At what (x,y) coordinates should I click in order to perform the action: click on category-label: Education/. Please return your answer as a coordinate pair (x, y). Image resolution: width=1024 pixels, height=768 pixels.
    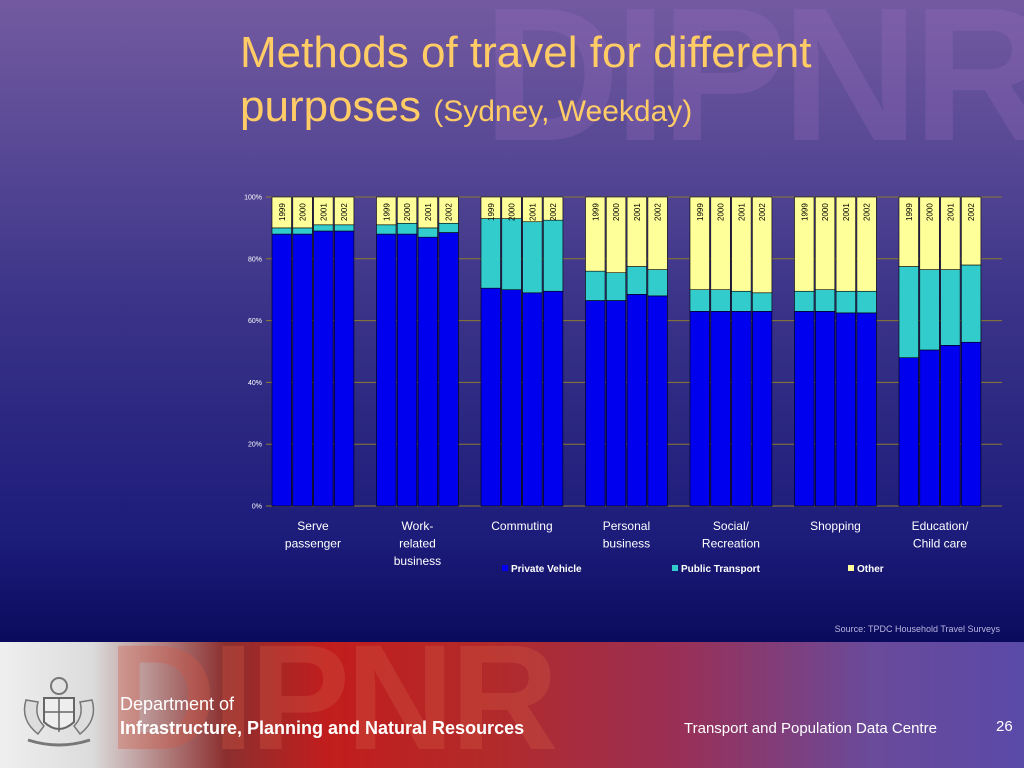
    Looking at the image, I should click on (940, 526).